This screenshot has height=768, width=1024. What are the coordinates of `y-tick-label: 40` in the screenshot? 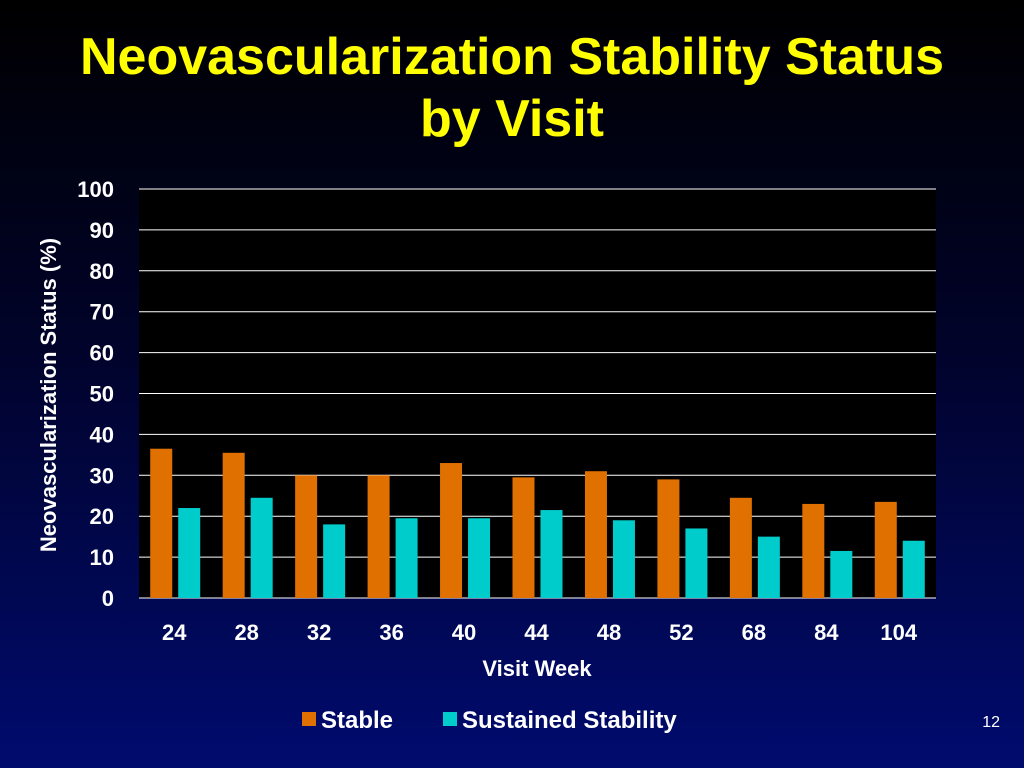 It's located at (102, 434).